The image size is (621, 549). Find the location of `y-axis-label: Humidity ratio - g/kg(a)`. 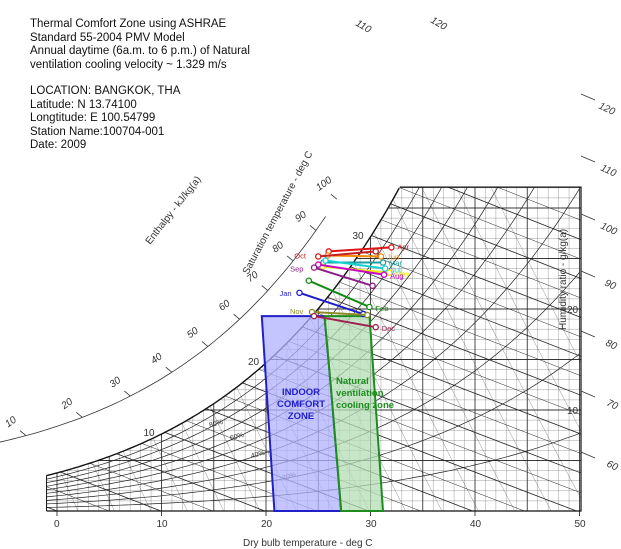

y-axis-label: Humidity ratio - g/kg(a) is located at coordinates (563, 279).